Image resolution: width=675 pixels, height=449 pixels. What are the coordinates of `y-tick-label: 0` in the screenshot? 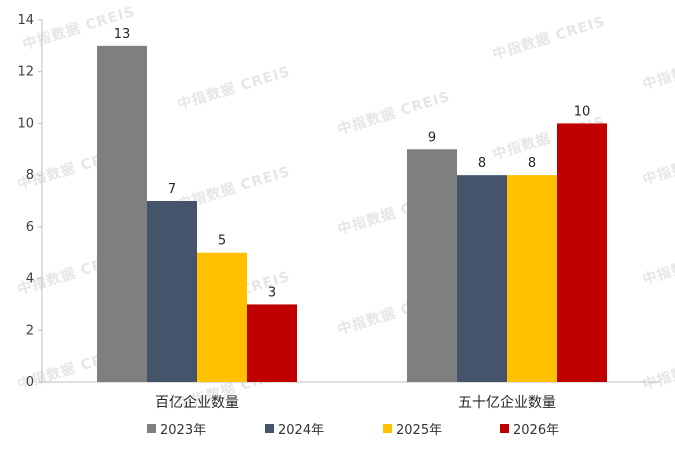 It's located at (30, 382).